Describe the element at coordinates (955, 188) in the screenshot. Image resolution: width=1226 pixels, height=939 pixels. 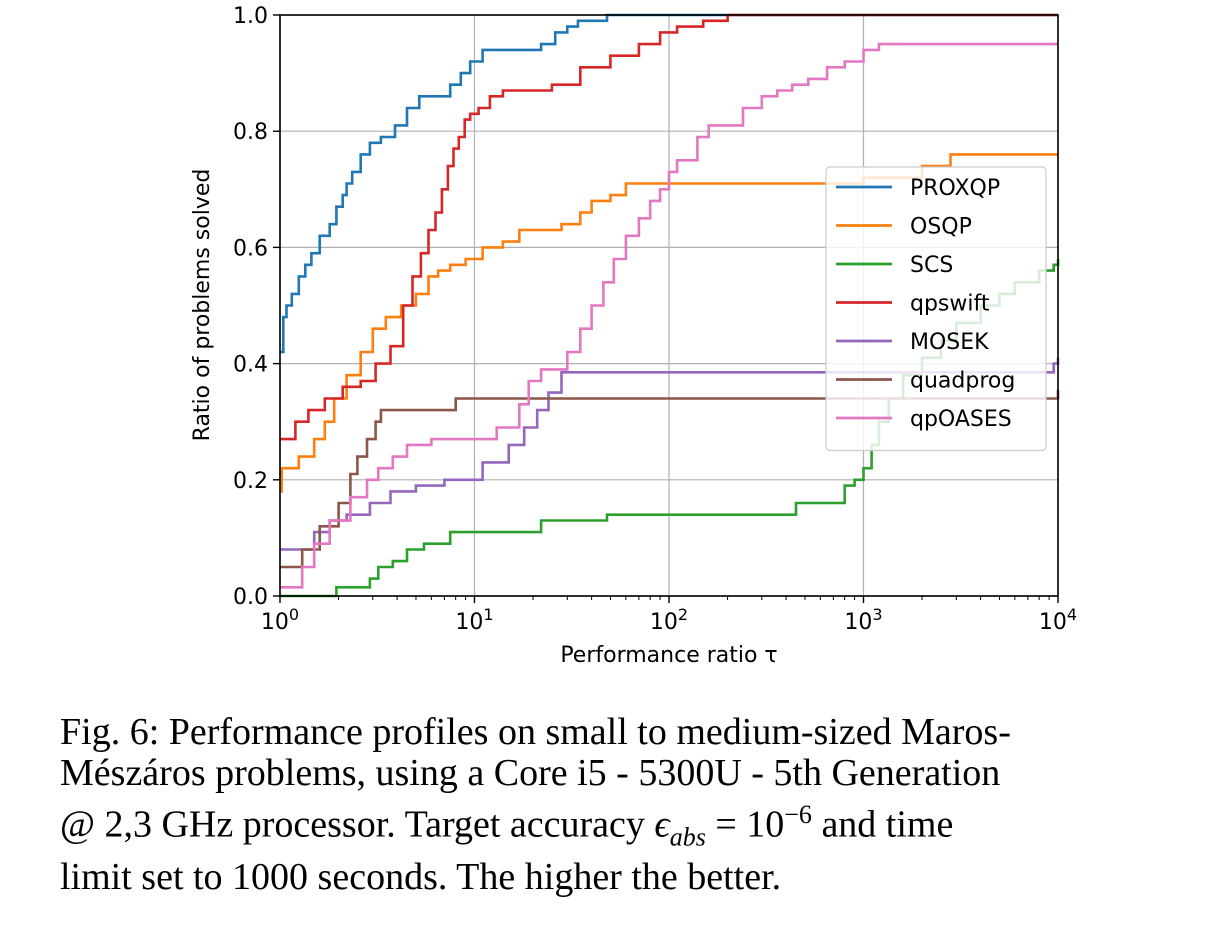
I see `legend-label: PROXQP` at that location.